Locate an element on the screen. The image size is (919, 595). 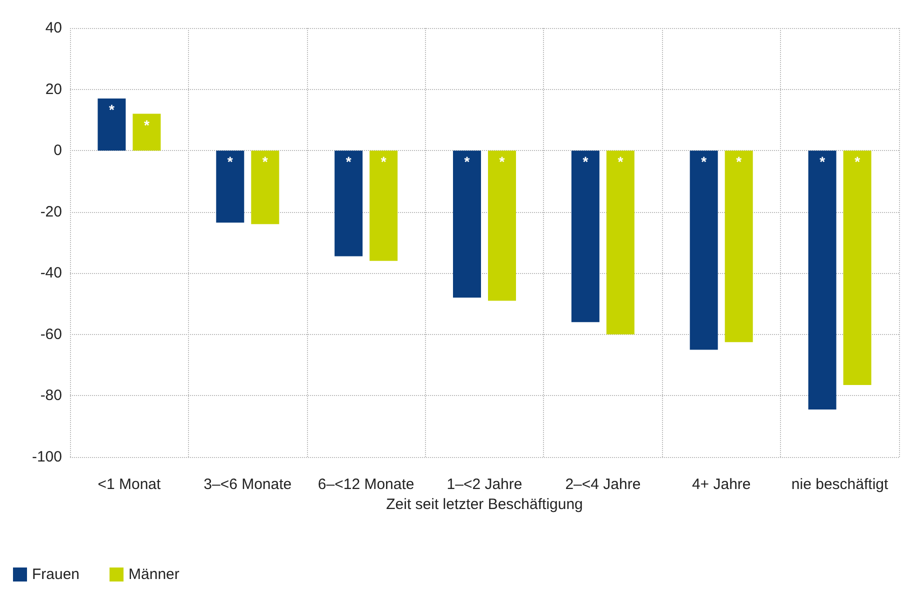
x-axis-title: Zeit seit letzter Beschäftigung is located at coordinates (484, 504).